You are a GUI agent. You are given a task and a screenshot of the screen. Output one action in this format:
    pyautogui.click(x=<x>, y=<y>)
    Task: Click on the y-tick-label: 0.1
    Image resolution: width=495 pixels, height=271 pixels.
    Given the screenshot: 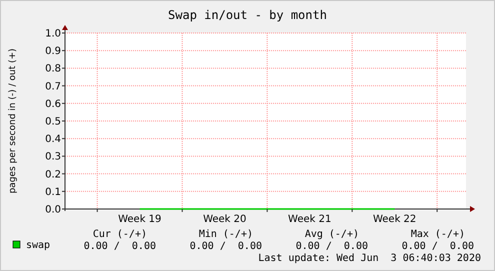 What is the action you would take?
    pyautogui.click(x=53, y=192)
    